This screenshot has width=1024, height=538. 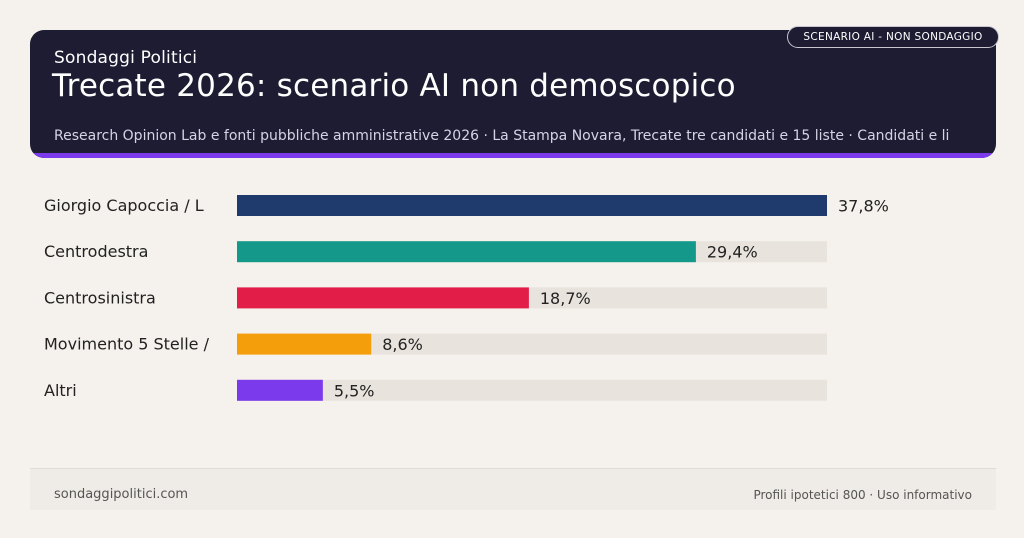 I want to click on value-label: 37,8%, so click(x=863, y=206).